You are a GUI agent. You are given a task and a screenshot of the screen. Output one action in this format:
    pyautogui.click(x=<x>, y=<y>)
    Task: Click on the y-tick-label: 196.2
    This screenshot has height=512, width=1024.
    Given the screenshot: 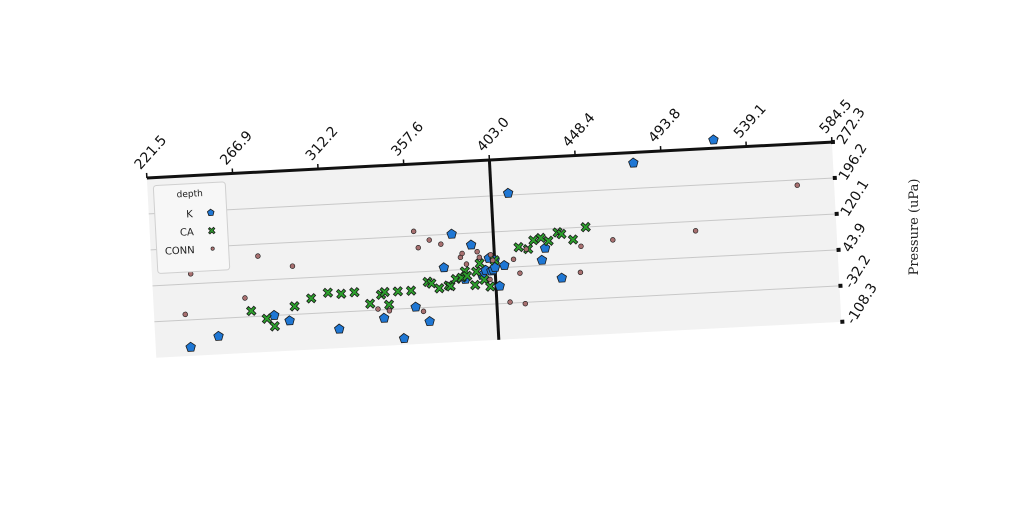 What is the action you would take?
    pyautogui.click(x=853, y=162)
    